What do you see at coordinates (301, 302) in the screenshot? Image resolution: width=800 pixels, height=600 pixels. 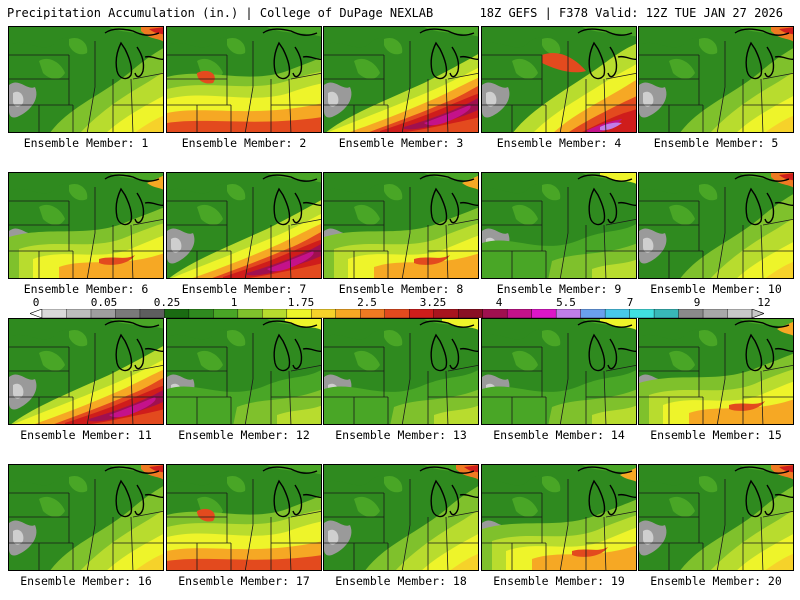 I see `colorbar-tick-label: 1.75` at bounding box center [301, 302].